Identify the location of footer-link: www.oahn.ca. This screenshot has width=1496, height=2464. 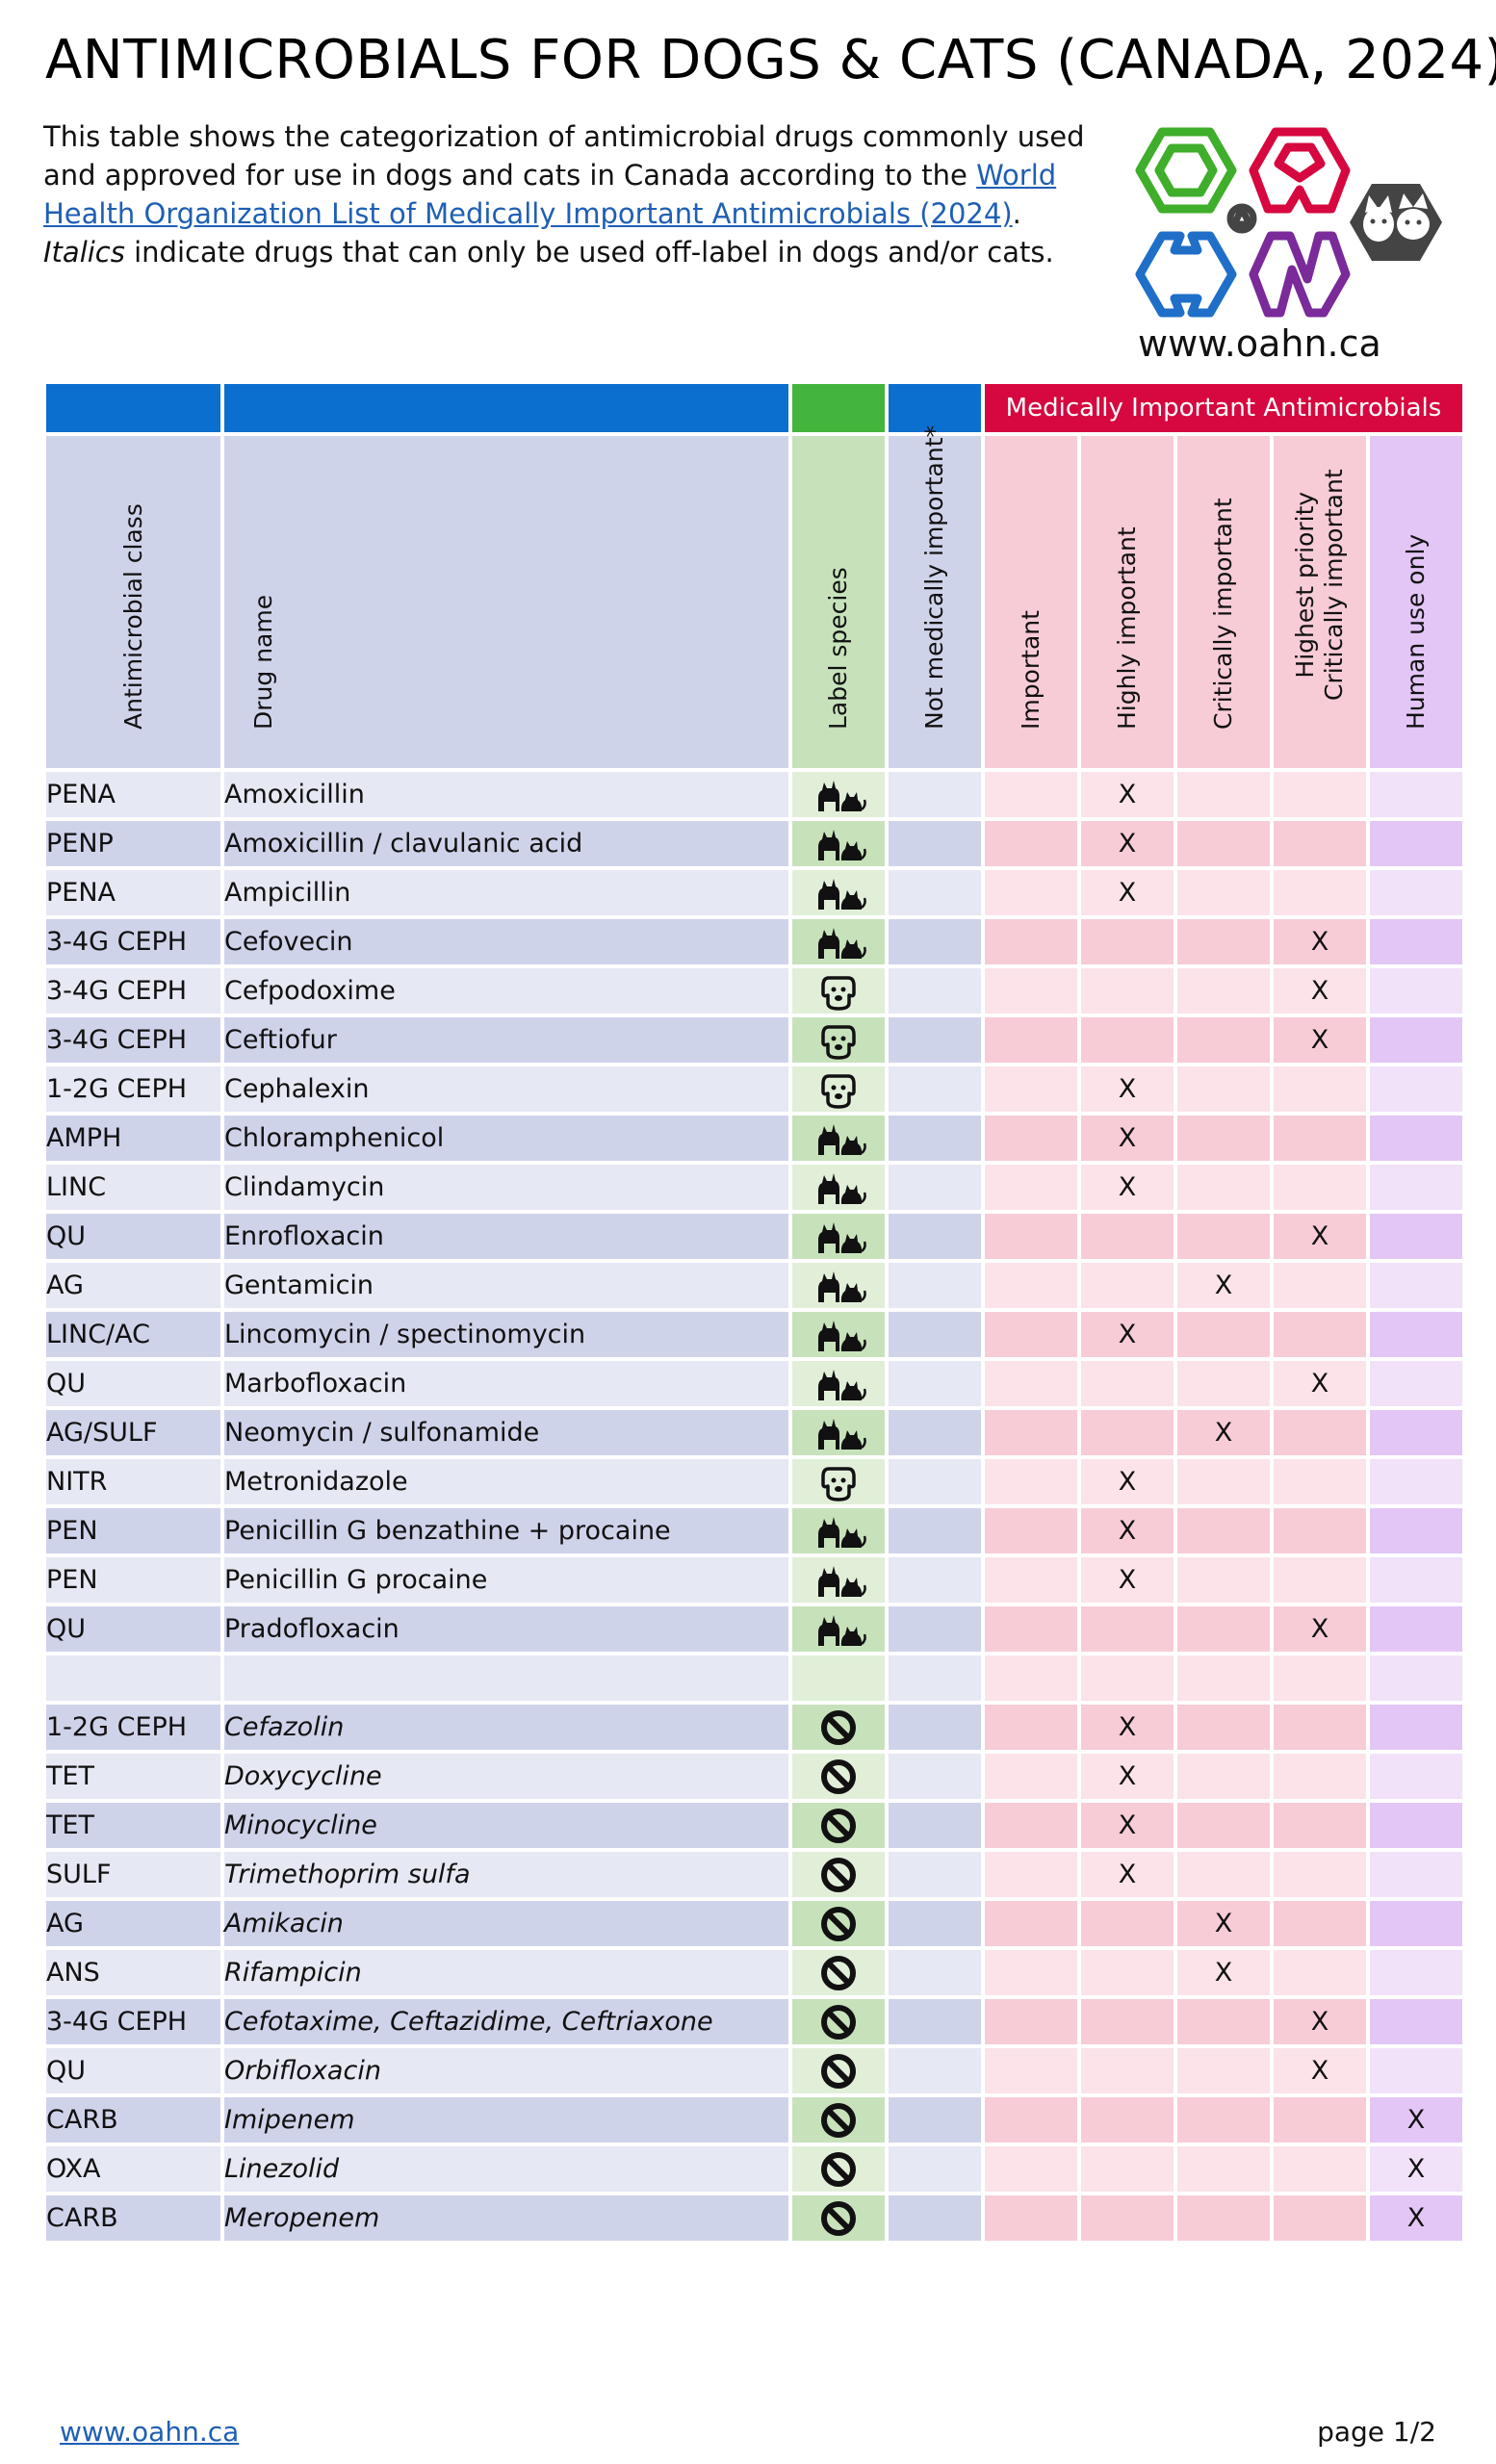
(150, 2432).